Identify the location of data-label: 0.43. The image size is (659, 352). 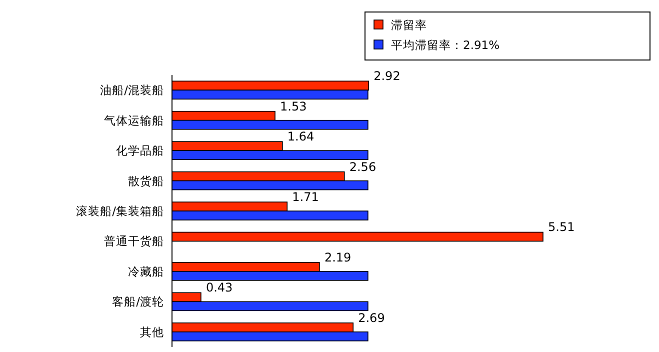
(219, 287).